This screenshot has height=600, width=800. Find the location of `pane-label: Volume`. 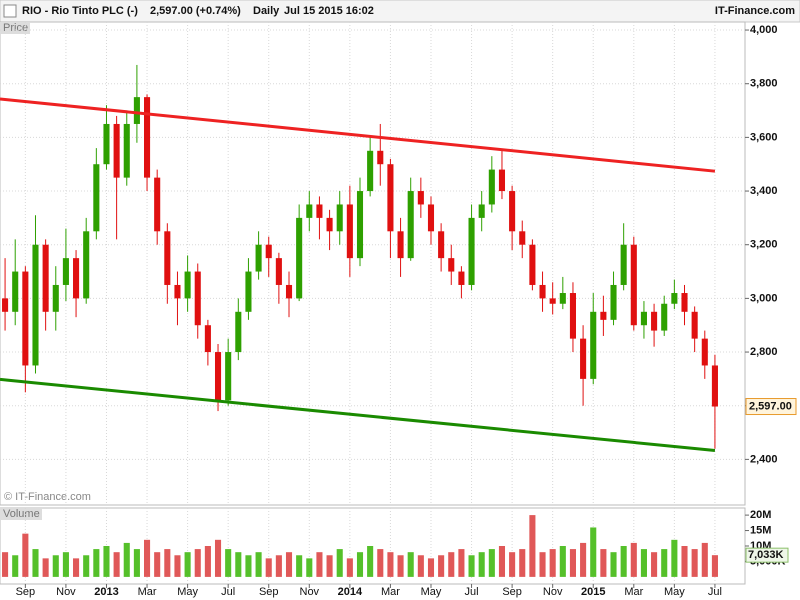

pane-label: Volume is located at coordinates (21, 514).